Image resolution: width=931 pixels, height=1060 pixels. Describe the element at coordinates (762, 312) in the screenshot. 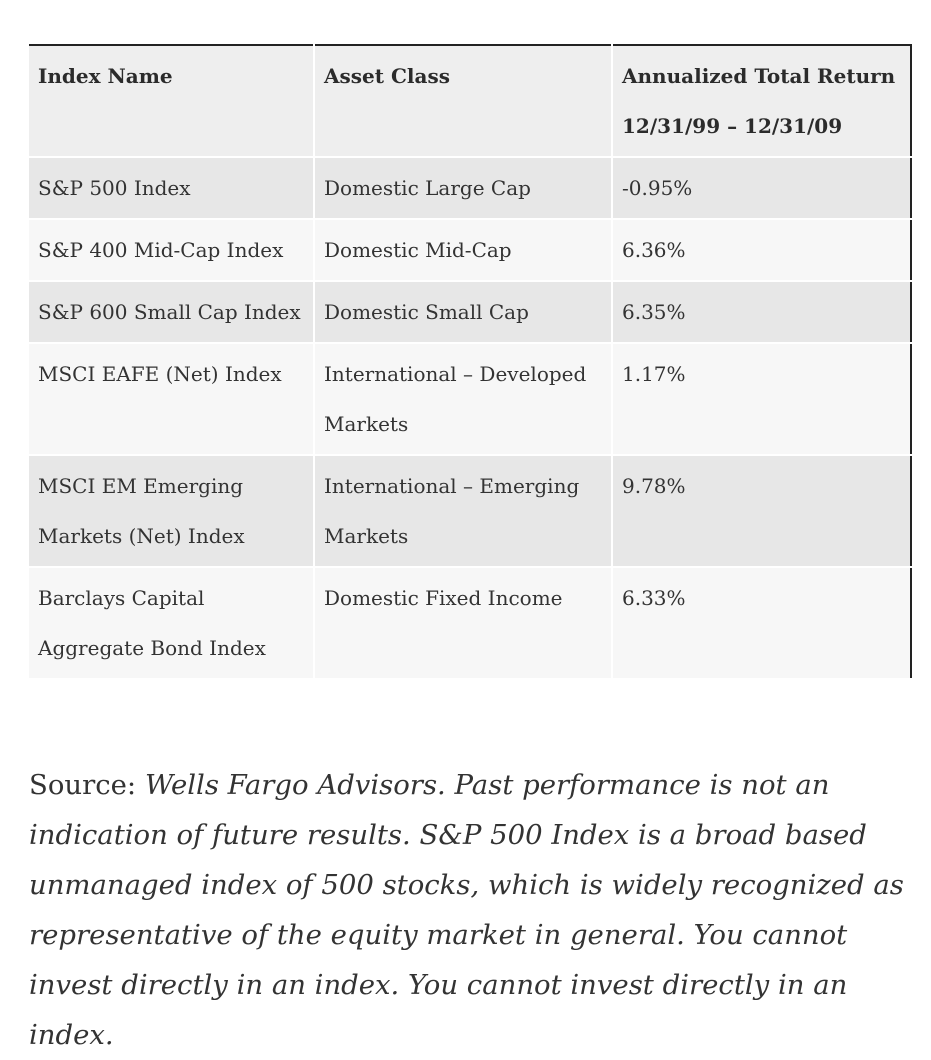

I see `cell-return: 6.35%` at that location.